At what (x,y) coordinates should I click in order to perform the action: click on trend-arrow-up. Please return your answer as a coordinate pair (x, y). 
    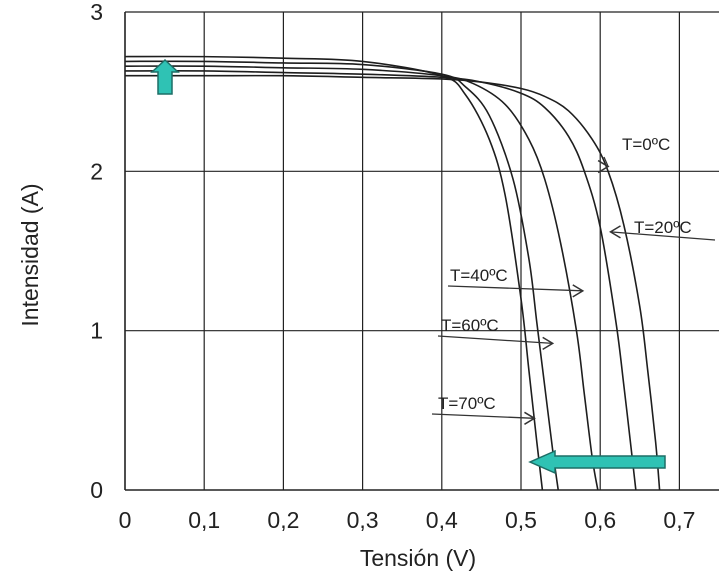
    Looking at the image, I should click on (165, 76).